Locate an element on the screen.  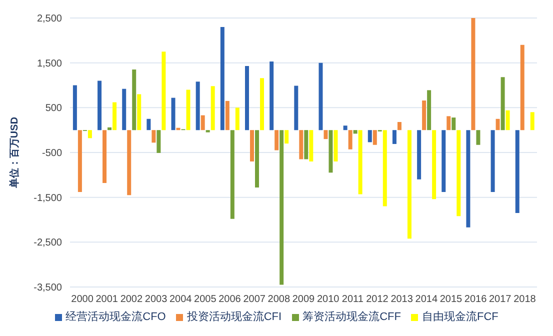
x-tick-label: 2003 is located at coordinates (156, 300).